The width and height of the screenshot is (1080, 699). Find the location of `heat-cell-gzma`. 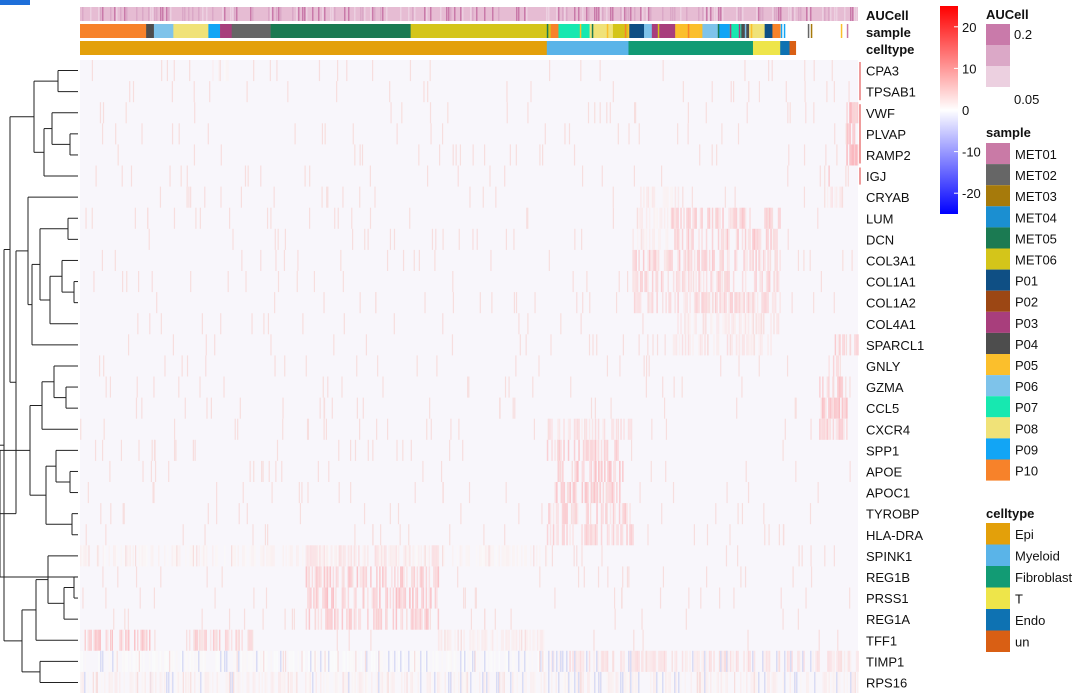

heat-cell-gzma is located at coordinates (820, 387).